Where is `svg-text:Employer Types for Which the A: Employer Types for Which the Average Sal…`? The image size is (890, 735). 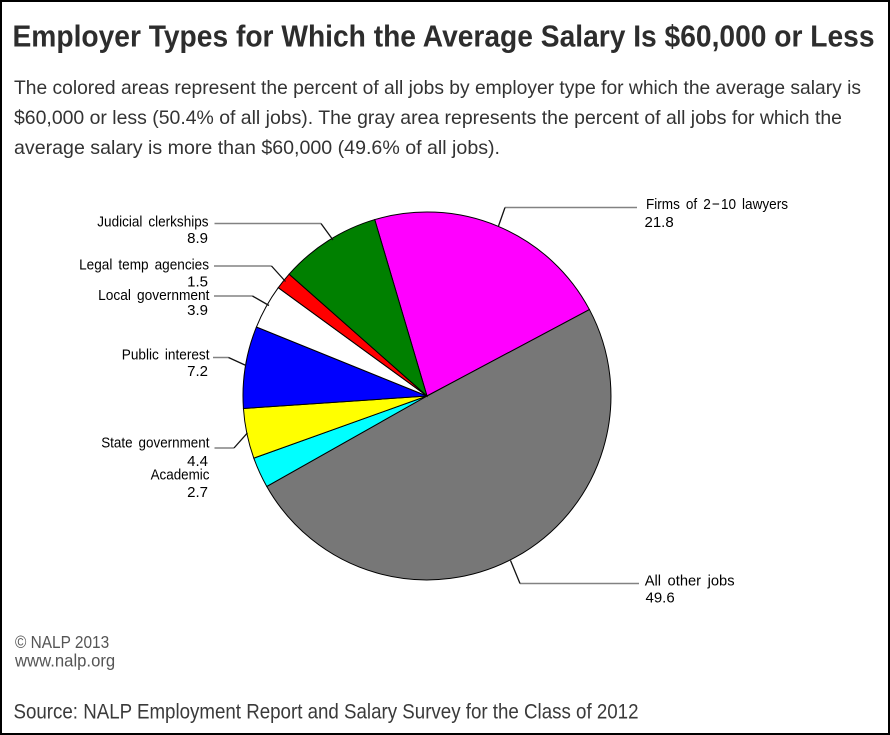 svg-text:Employer Types for Which the A: Employer Types for Which the Average Sal… is located at coordinates (444, 36).